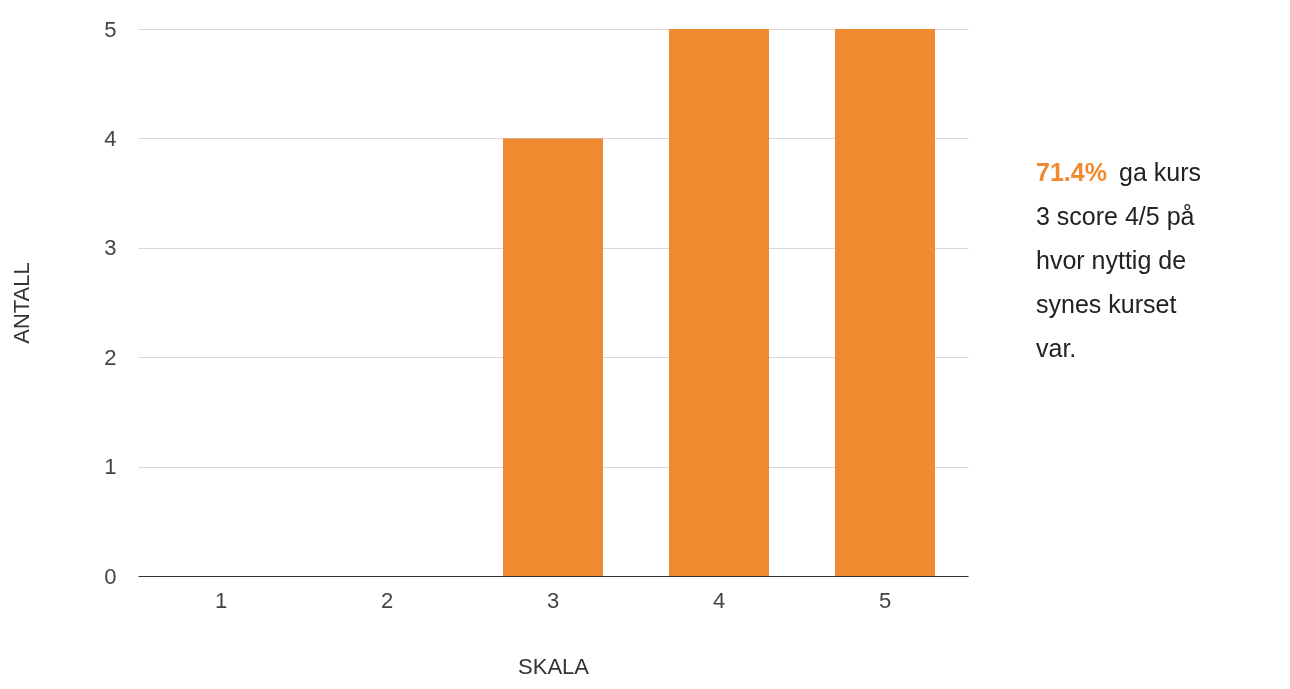 The image size is (1290, 689). What do you see at coordinates (22, 303) in the screenshot?
I see `y-axis-title: ANTALL` at bounding box center [22, 303].